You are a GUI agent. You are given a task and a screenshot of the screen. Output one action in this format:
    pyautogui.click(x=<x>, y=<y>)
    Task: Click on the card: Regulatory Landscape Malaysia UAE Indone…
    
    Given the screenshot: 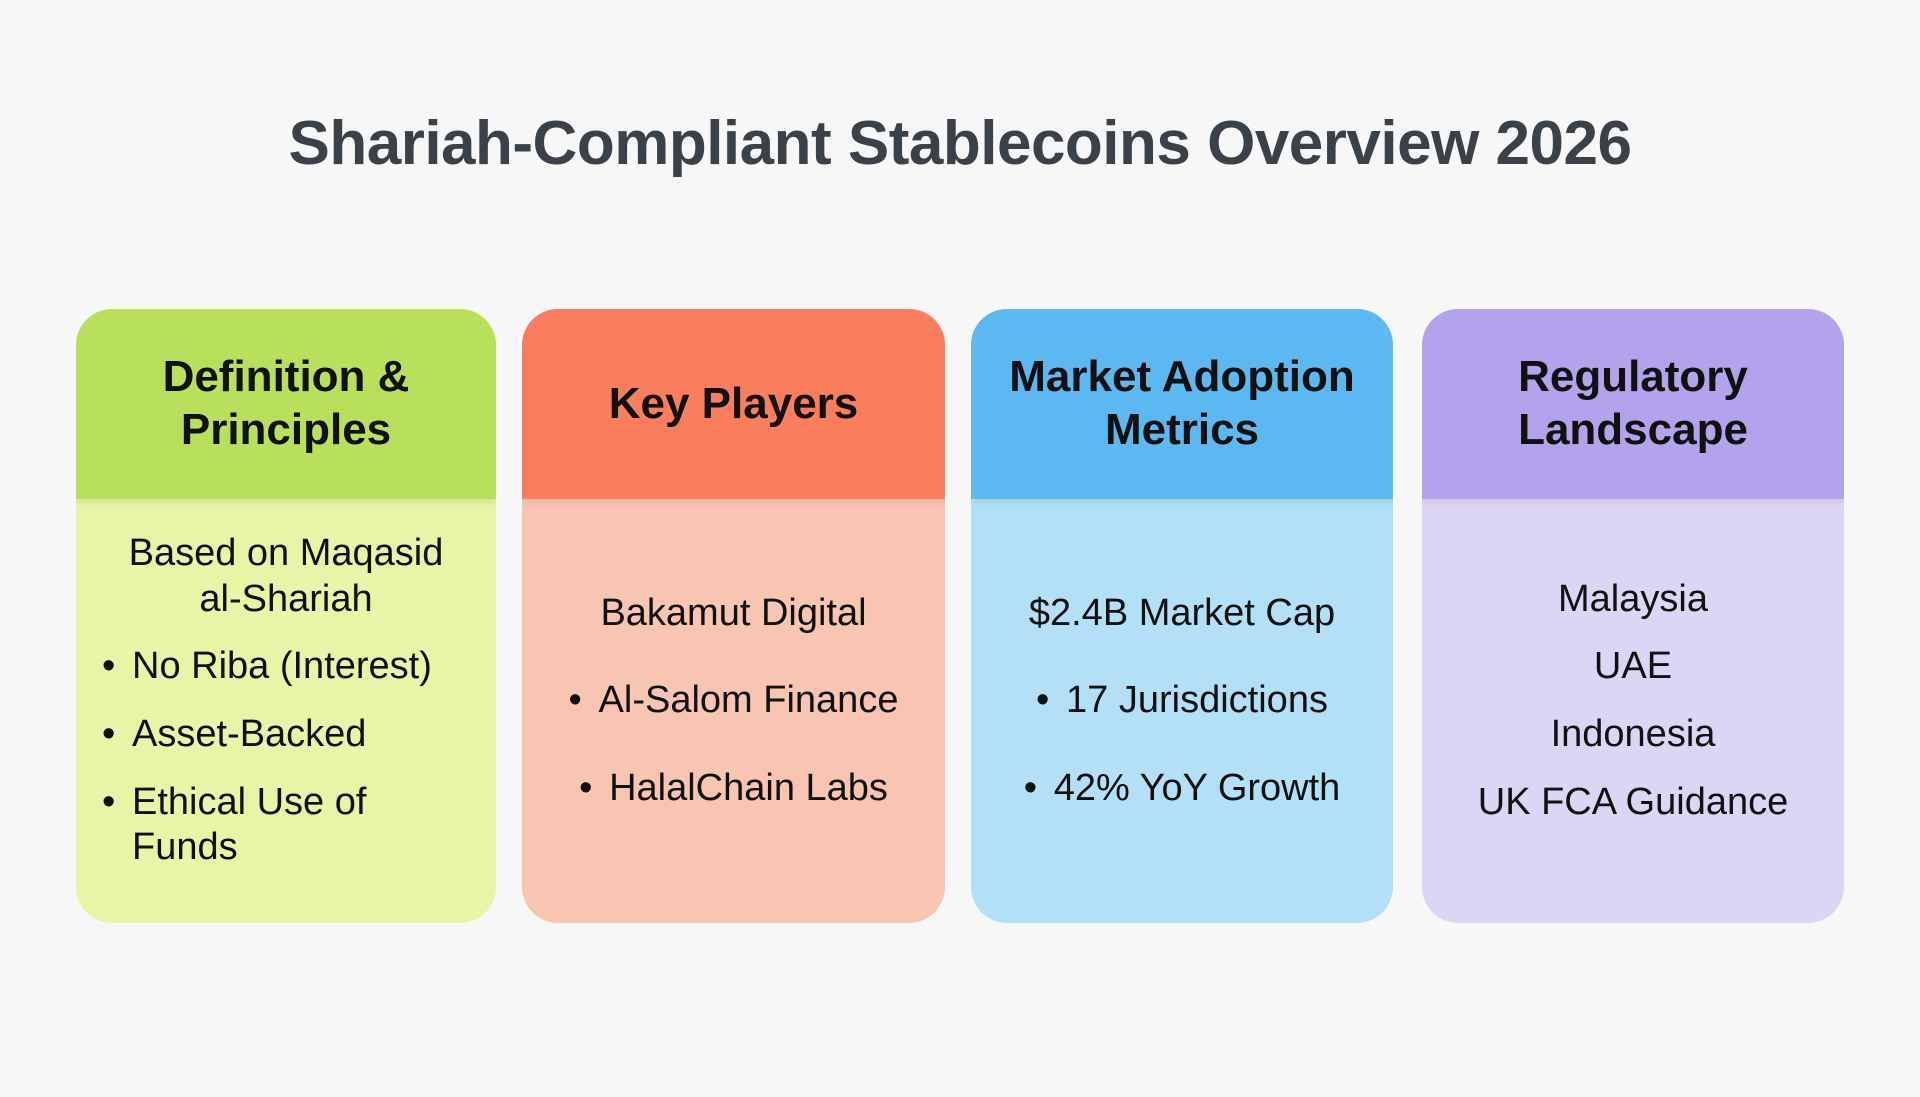 What is the action you would take?
    pyautogui.click(x=1633, y=616)
    